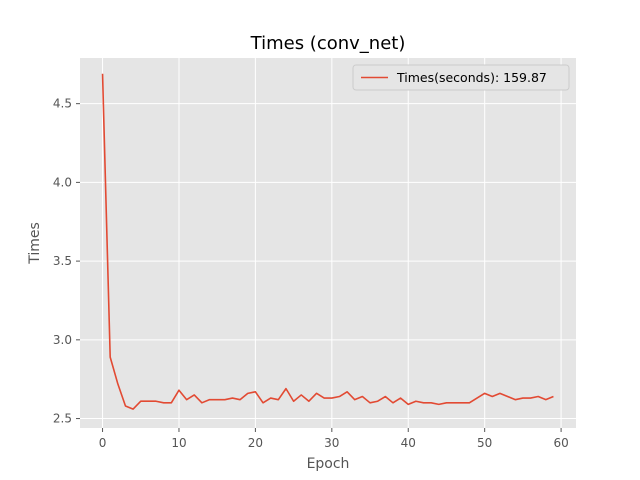 This screenshot has height=480, width=640. Describe the element at coordinates (328, 43) in the screenshot. I see `chart-title: Times (conv_net)` at that location.